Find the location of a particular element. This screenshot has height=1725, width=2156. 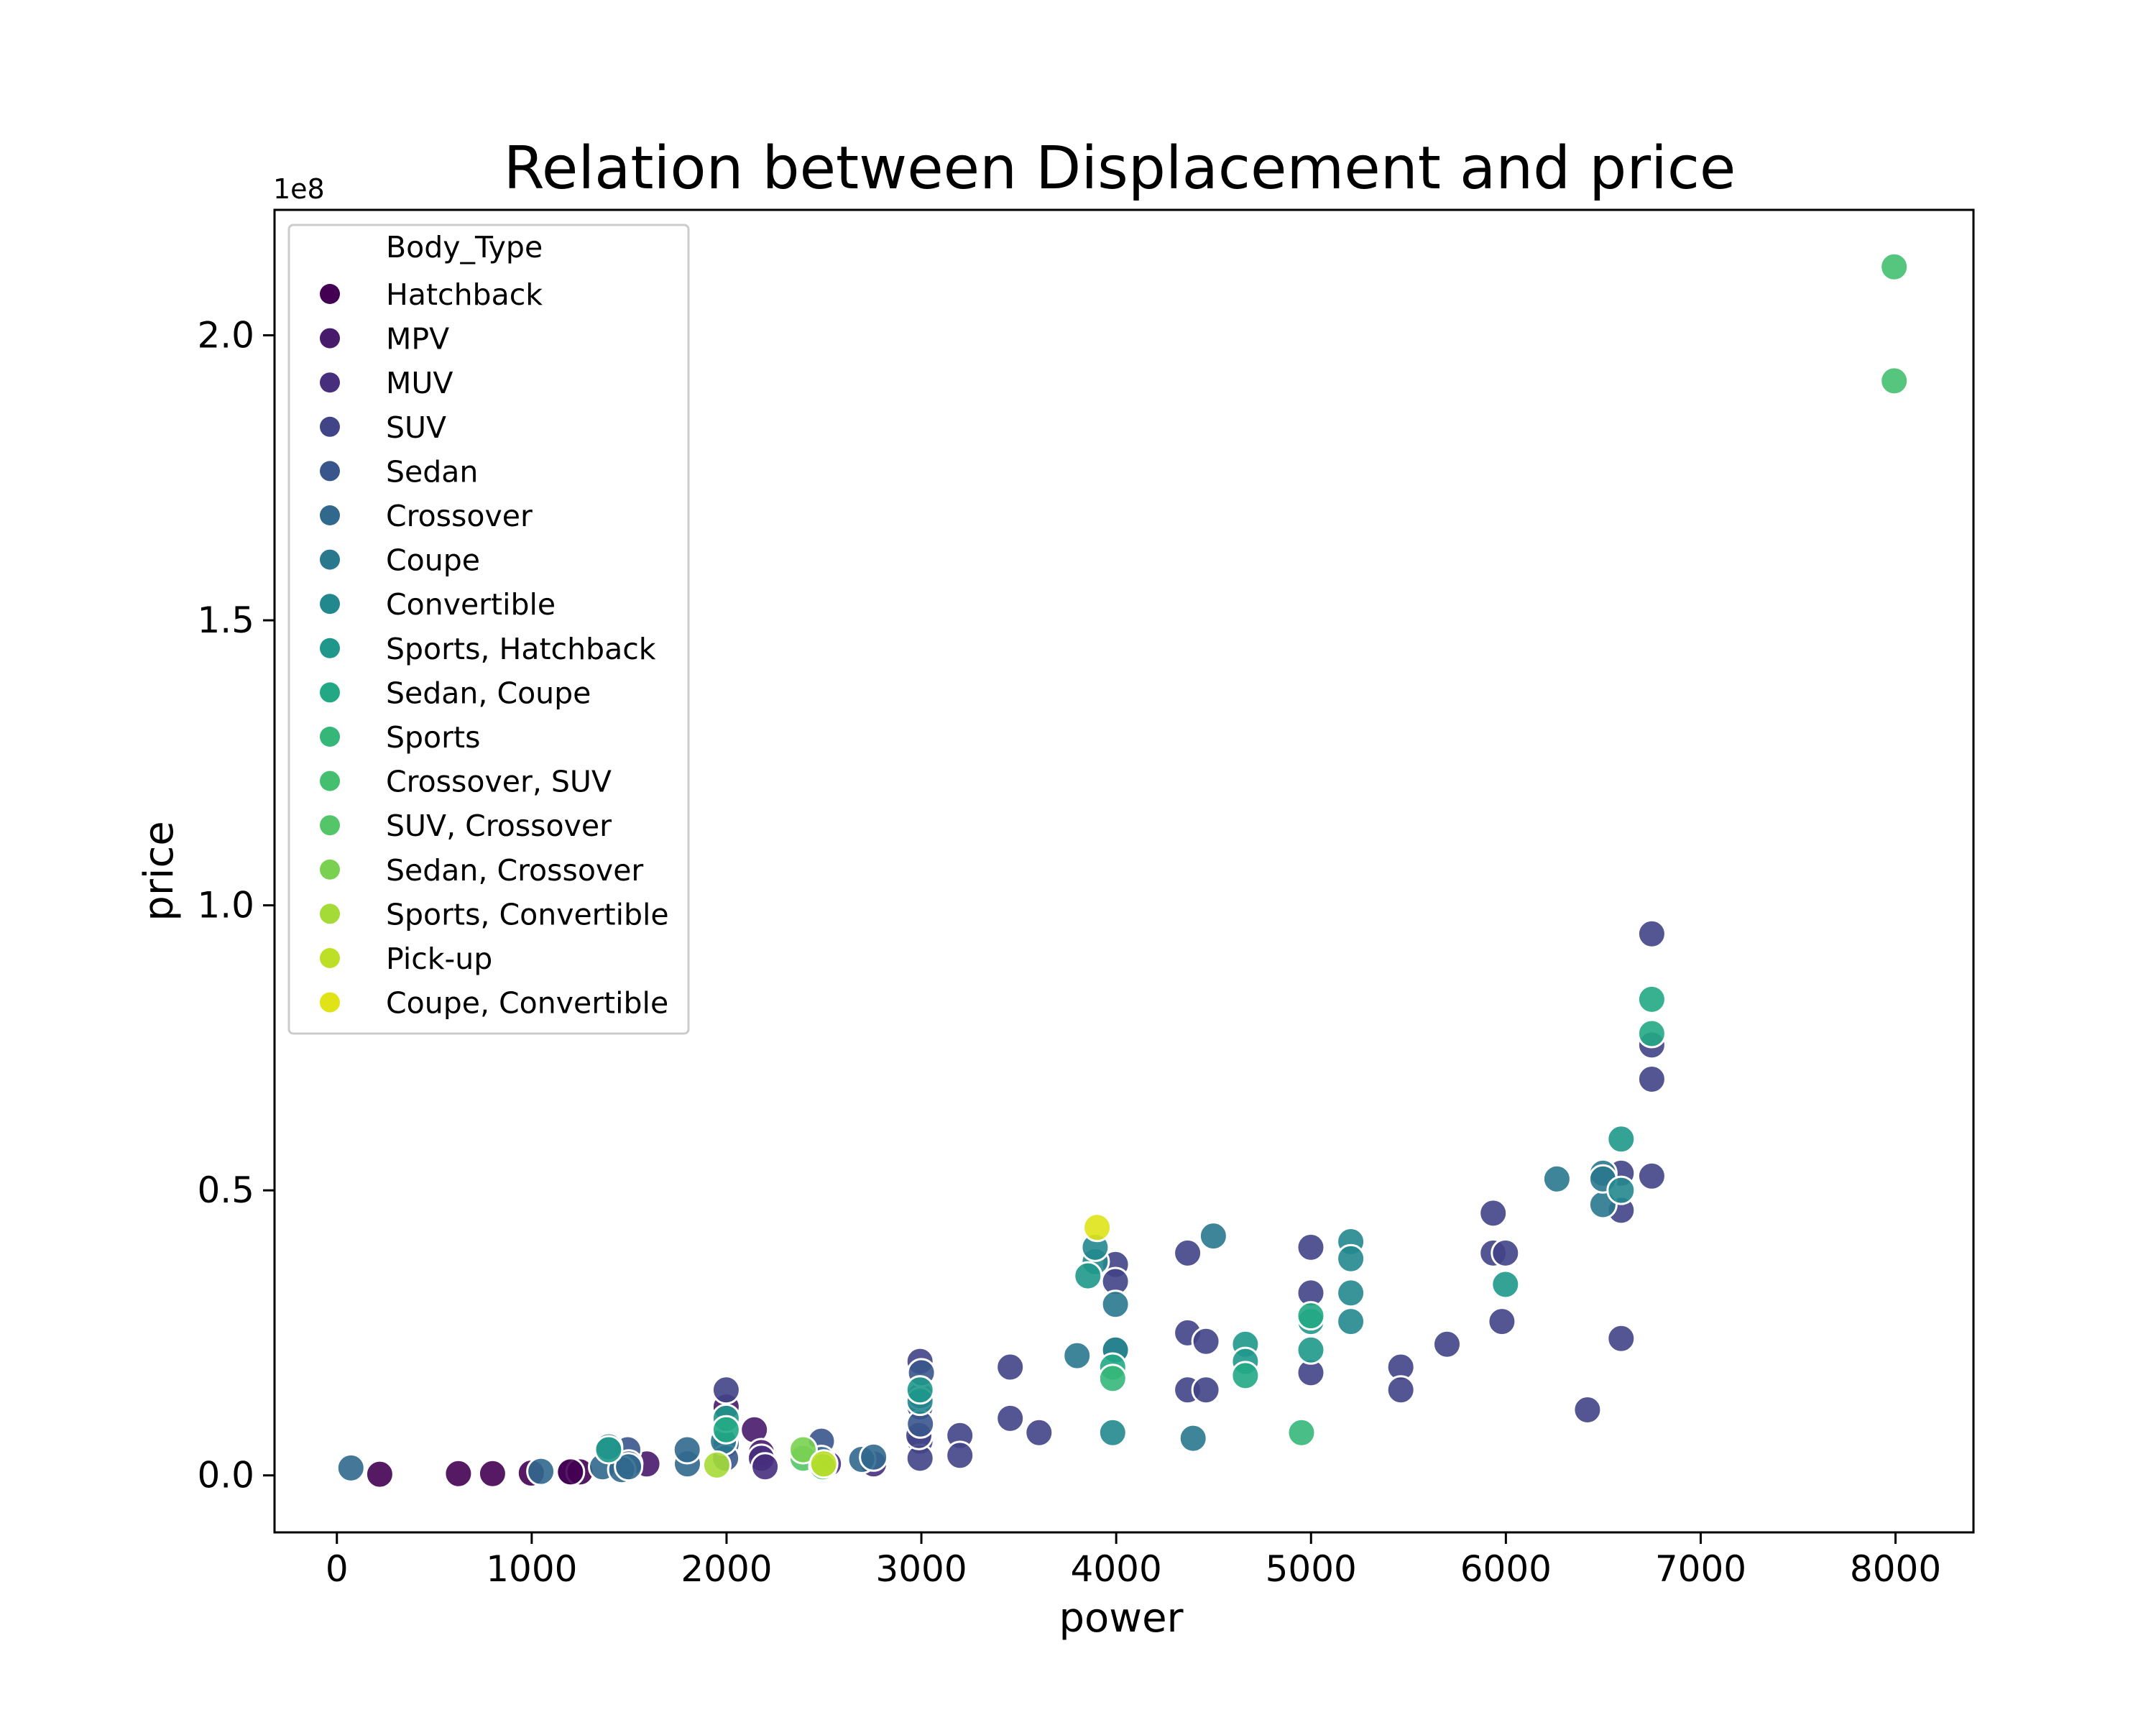

legend-label: MUV is located at coordinates (419, 383).